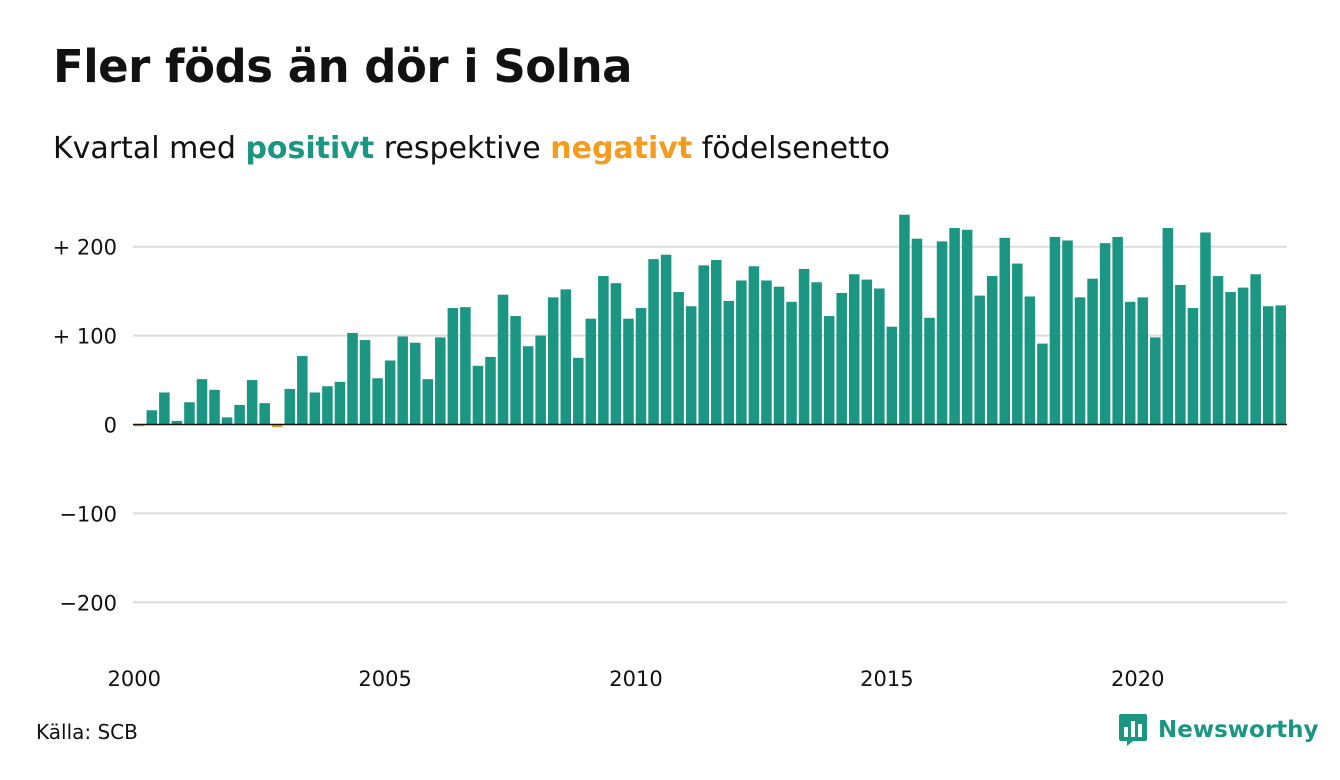  Describe the element at coordinates (88, 603) in the screenshot. I see `y-tick-label: −200` at that location.